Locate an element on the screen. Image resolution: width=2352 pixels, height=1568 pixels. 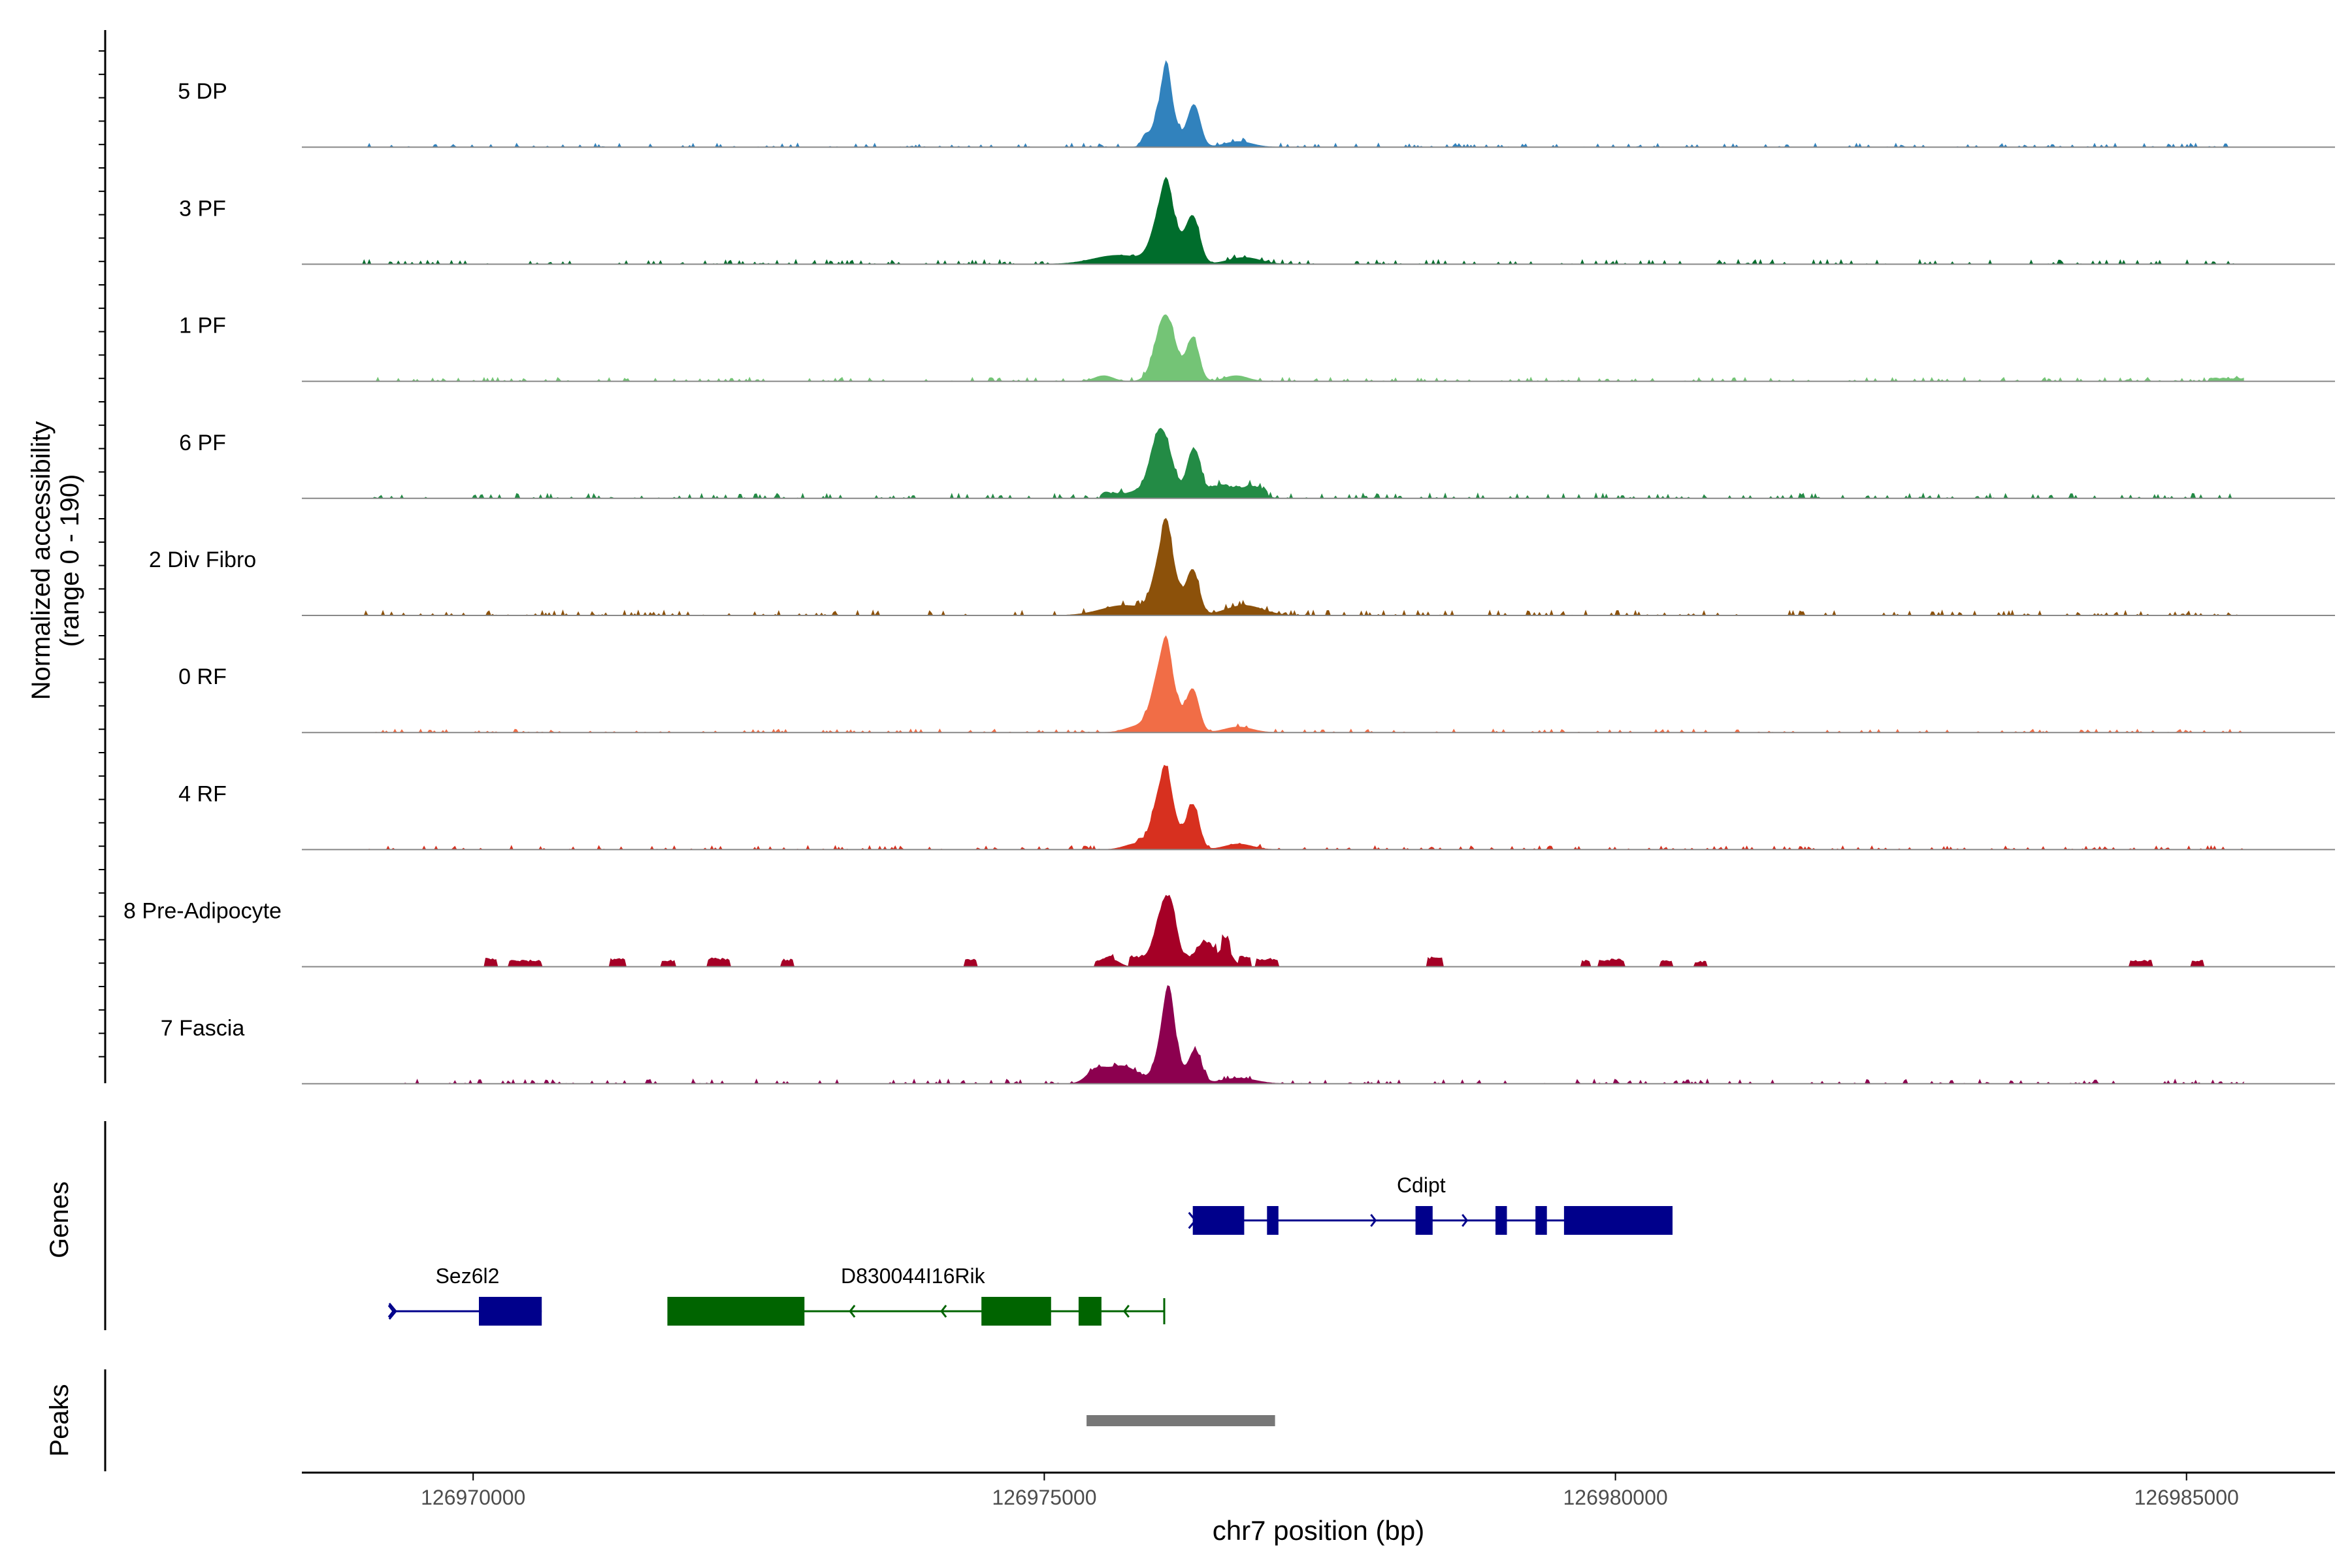
track-6-pf: 6 PF is located at coordinates (1257, 463).